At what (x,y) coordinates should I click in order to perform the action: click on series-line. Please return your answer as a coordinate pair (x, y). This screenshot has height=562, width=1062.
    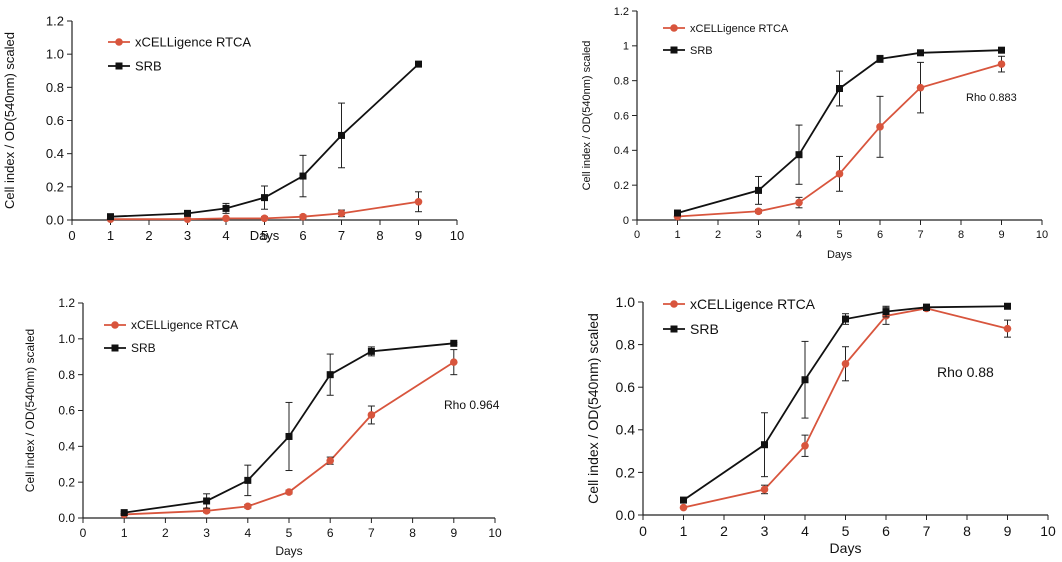
    Looking at the image, I should click on (845, 408).